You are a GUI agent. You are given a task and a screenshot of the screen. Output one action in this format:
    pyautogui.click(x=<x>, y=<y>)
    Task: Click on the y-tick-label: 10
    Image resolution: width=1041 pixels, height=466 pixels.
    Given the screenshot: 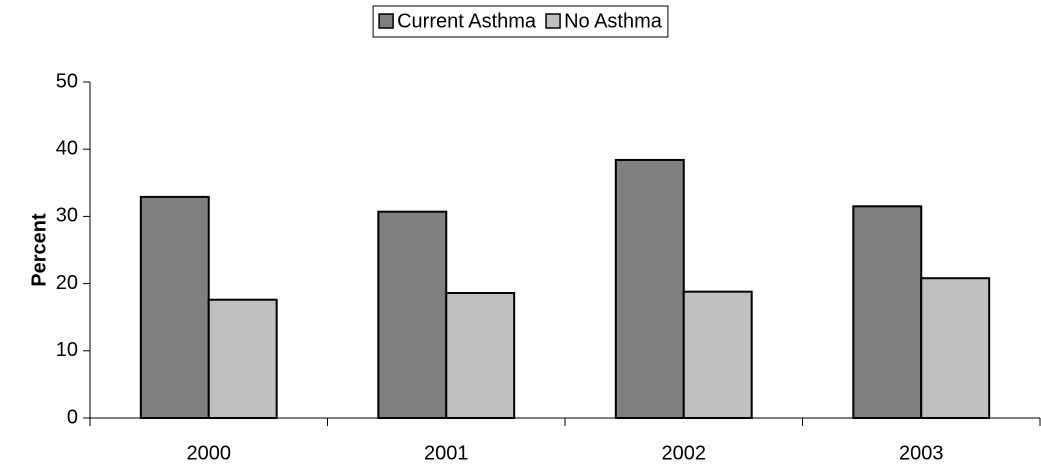 What is the action you would take?
    pyautogui.click(x=67, y=350)
    